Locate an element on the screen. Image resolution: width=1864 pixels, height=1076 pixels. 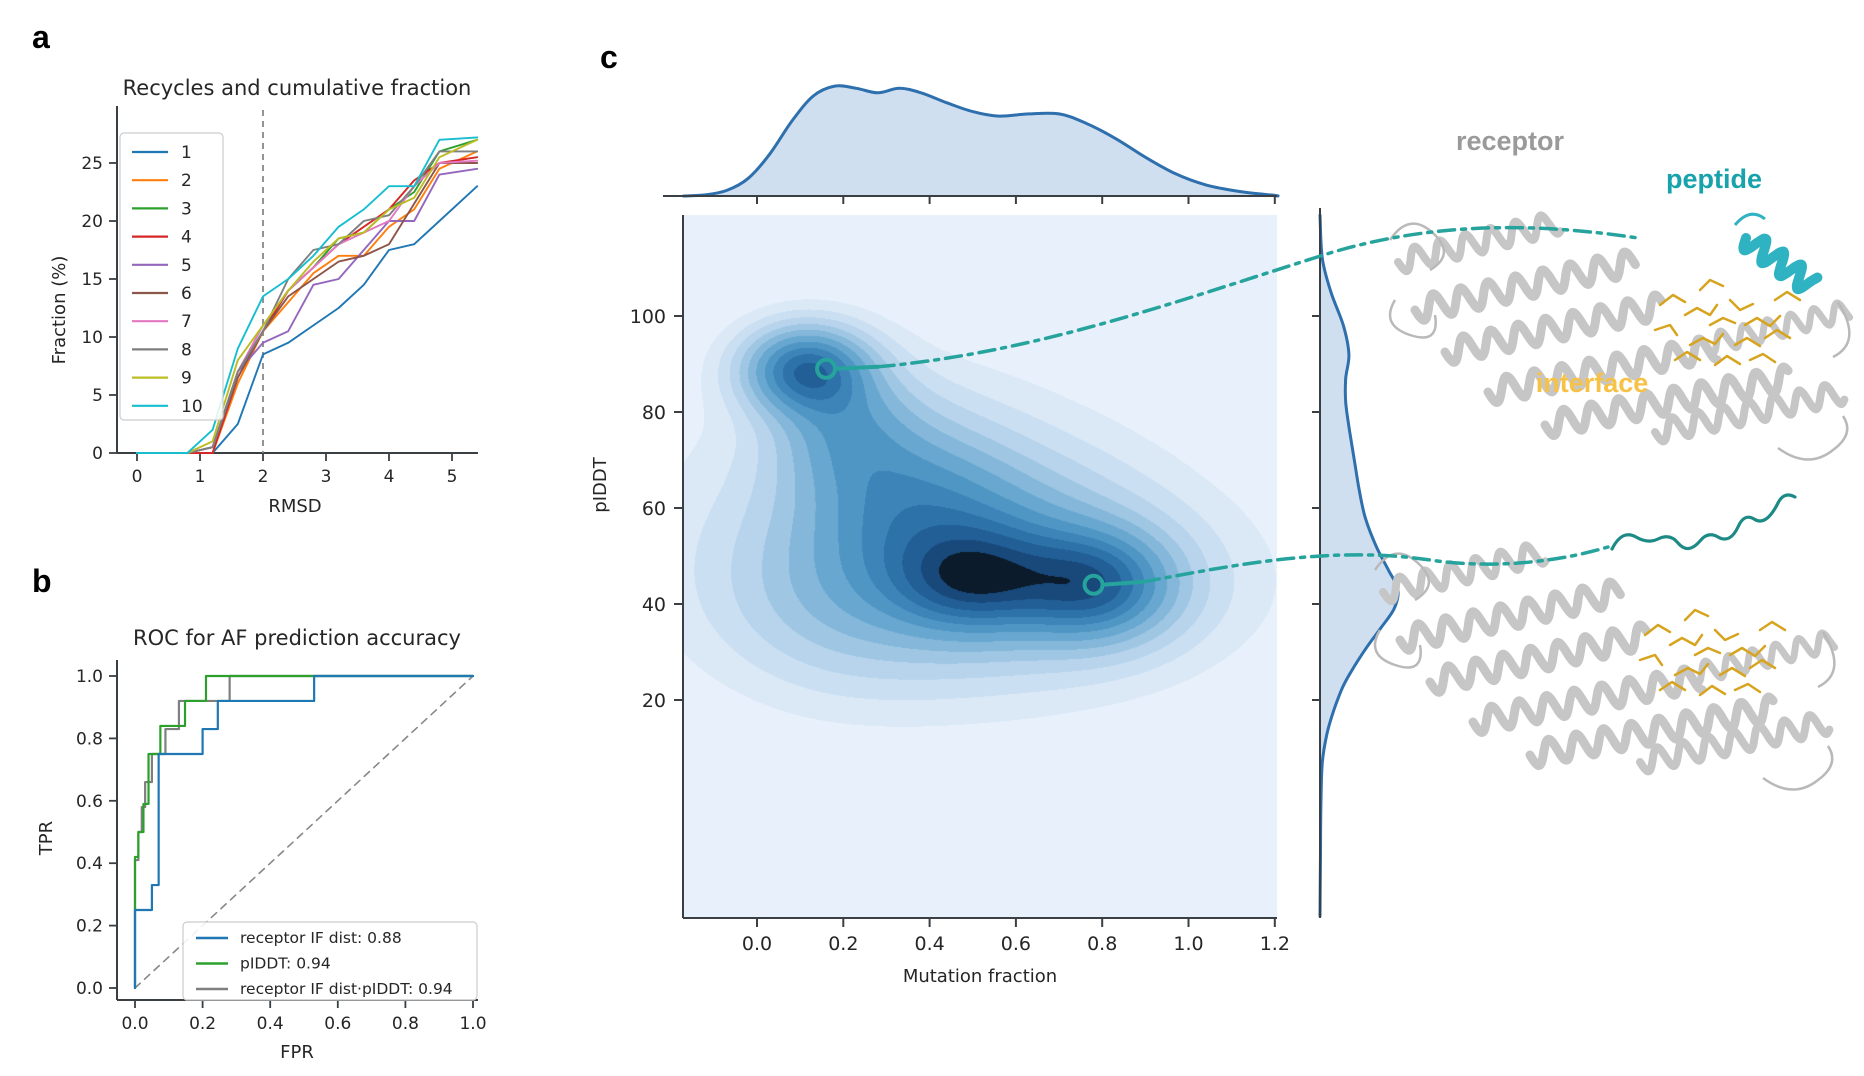
legend-label: 10 is located at coordinates (192, 407).